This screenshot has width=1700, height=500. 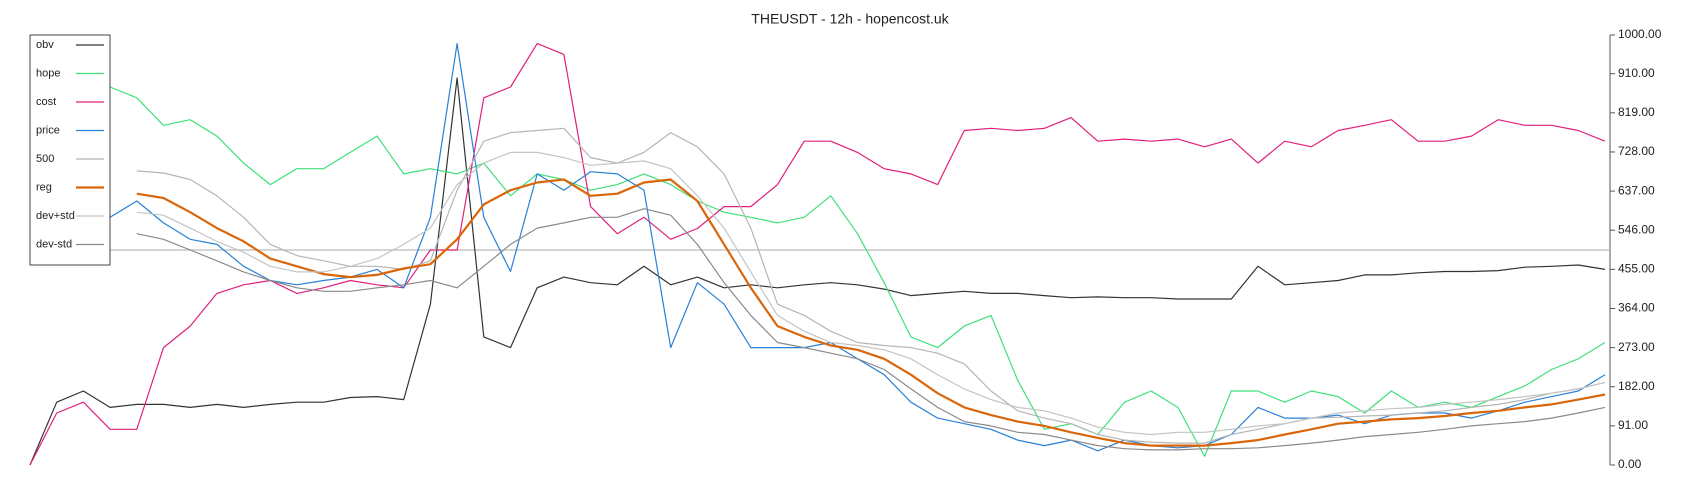 What do you see at coordinates (1636, 190) in the screenshot?
I see `y-tick-label: 637.00` at bounding box center [1636, 190].